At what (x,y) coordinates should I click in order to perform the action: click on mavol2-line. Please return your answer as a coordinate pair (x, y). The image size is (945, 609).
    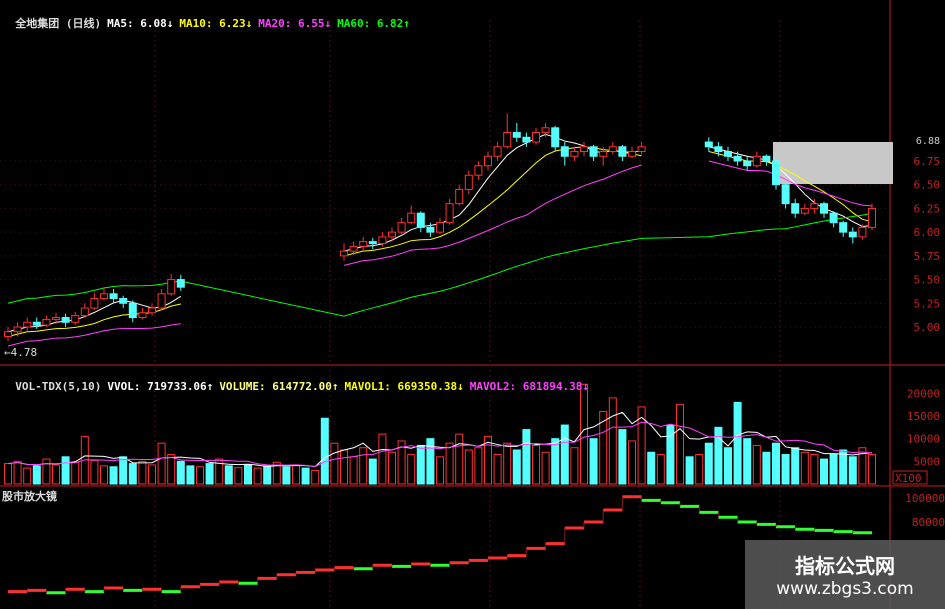
    Looking at the image, I should click on (440, 444).